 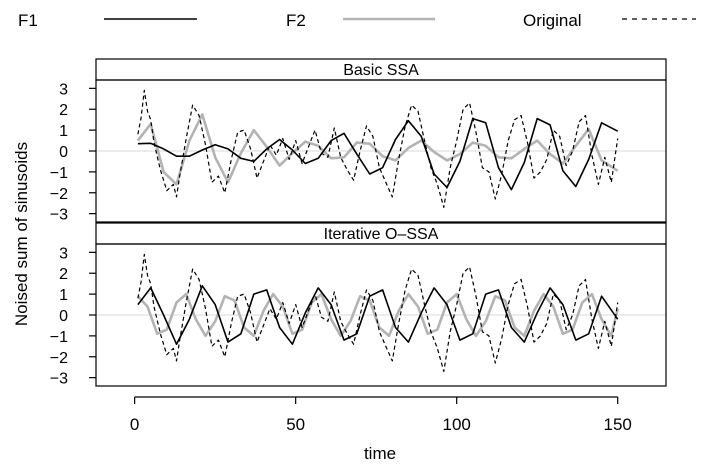 What do you see at coordinates (28, 20) in the screenshot?
I see `legend-label-f1: F1` at bounding box center [28, 20].